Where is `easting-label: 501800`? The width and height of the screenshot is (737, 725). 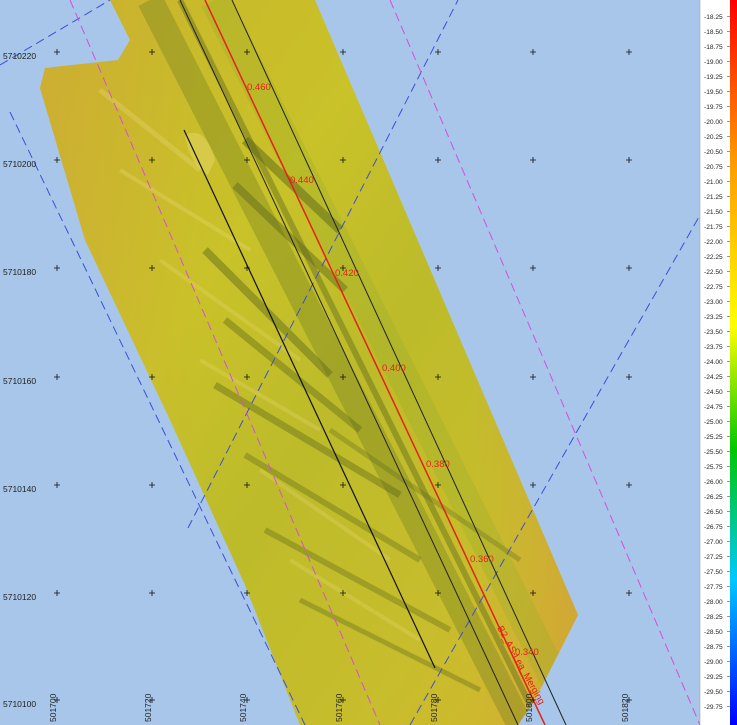
easting-label: 501800 is located at coordinates (529, 707).